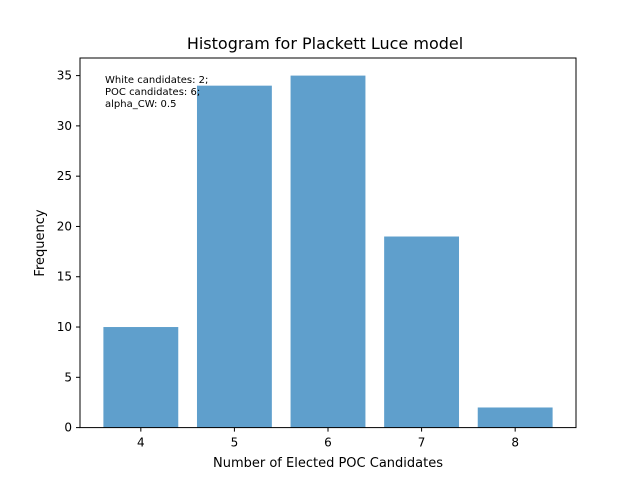  Describe the element at coordinates (68, 252) in the screenshot. I see `y-axis-ticks: 0 5 10 15 20 25 30 35` at that location.